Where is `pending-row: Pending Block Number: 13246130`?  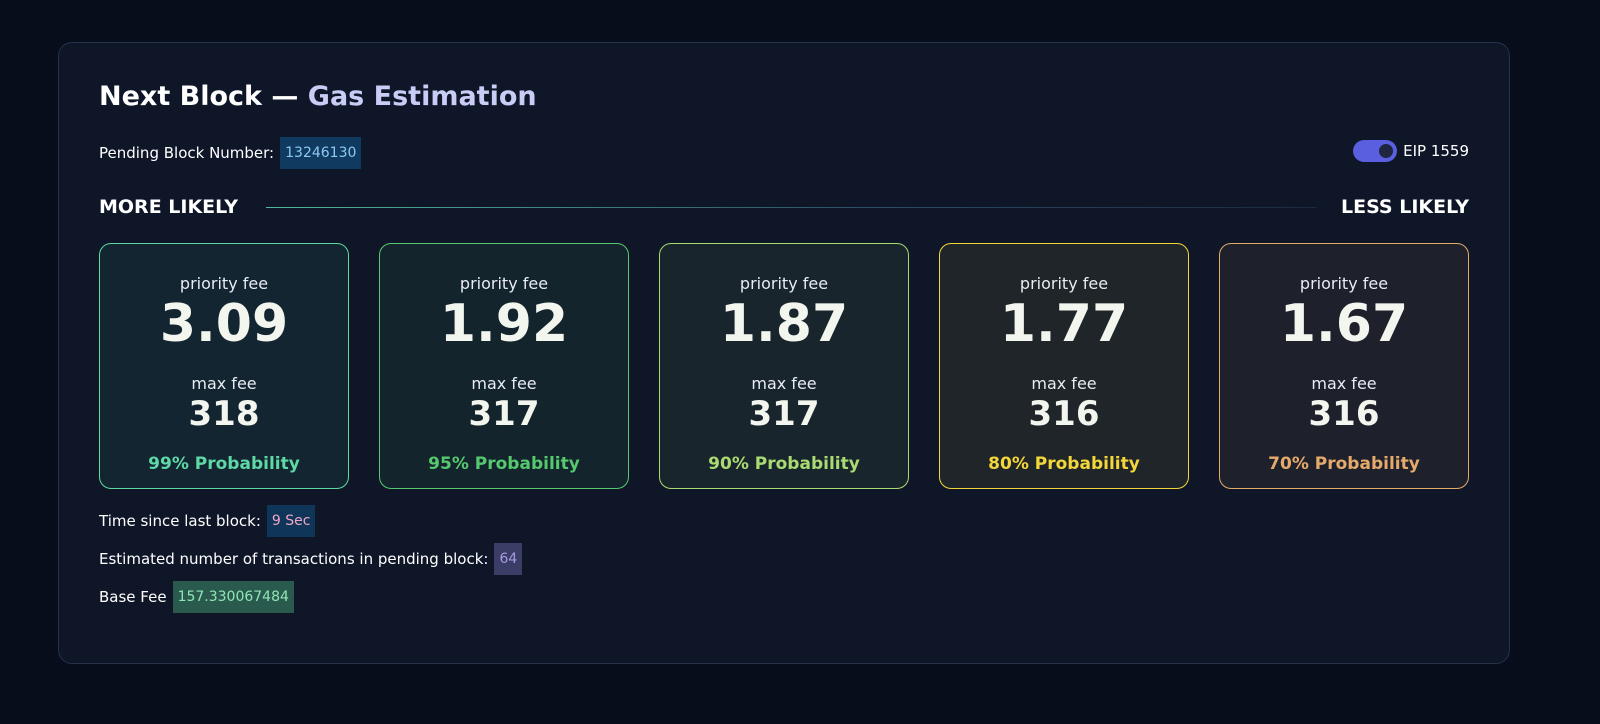
pending-row: Pending Block Number: 13246130 is located at coordinates (230, 153).